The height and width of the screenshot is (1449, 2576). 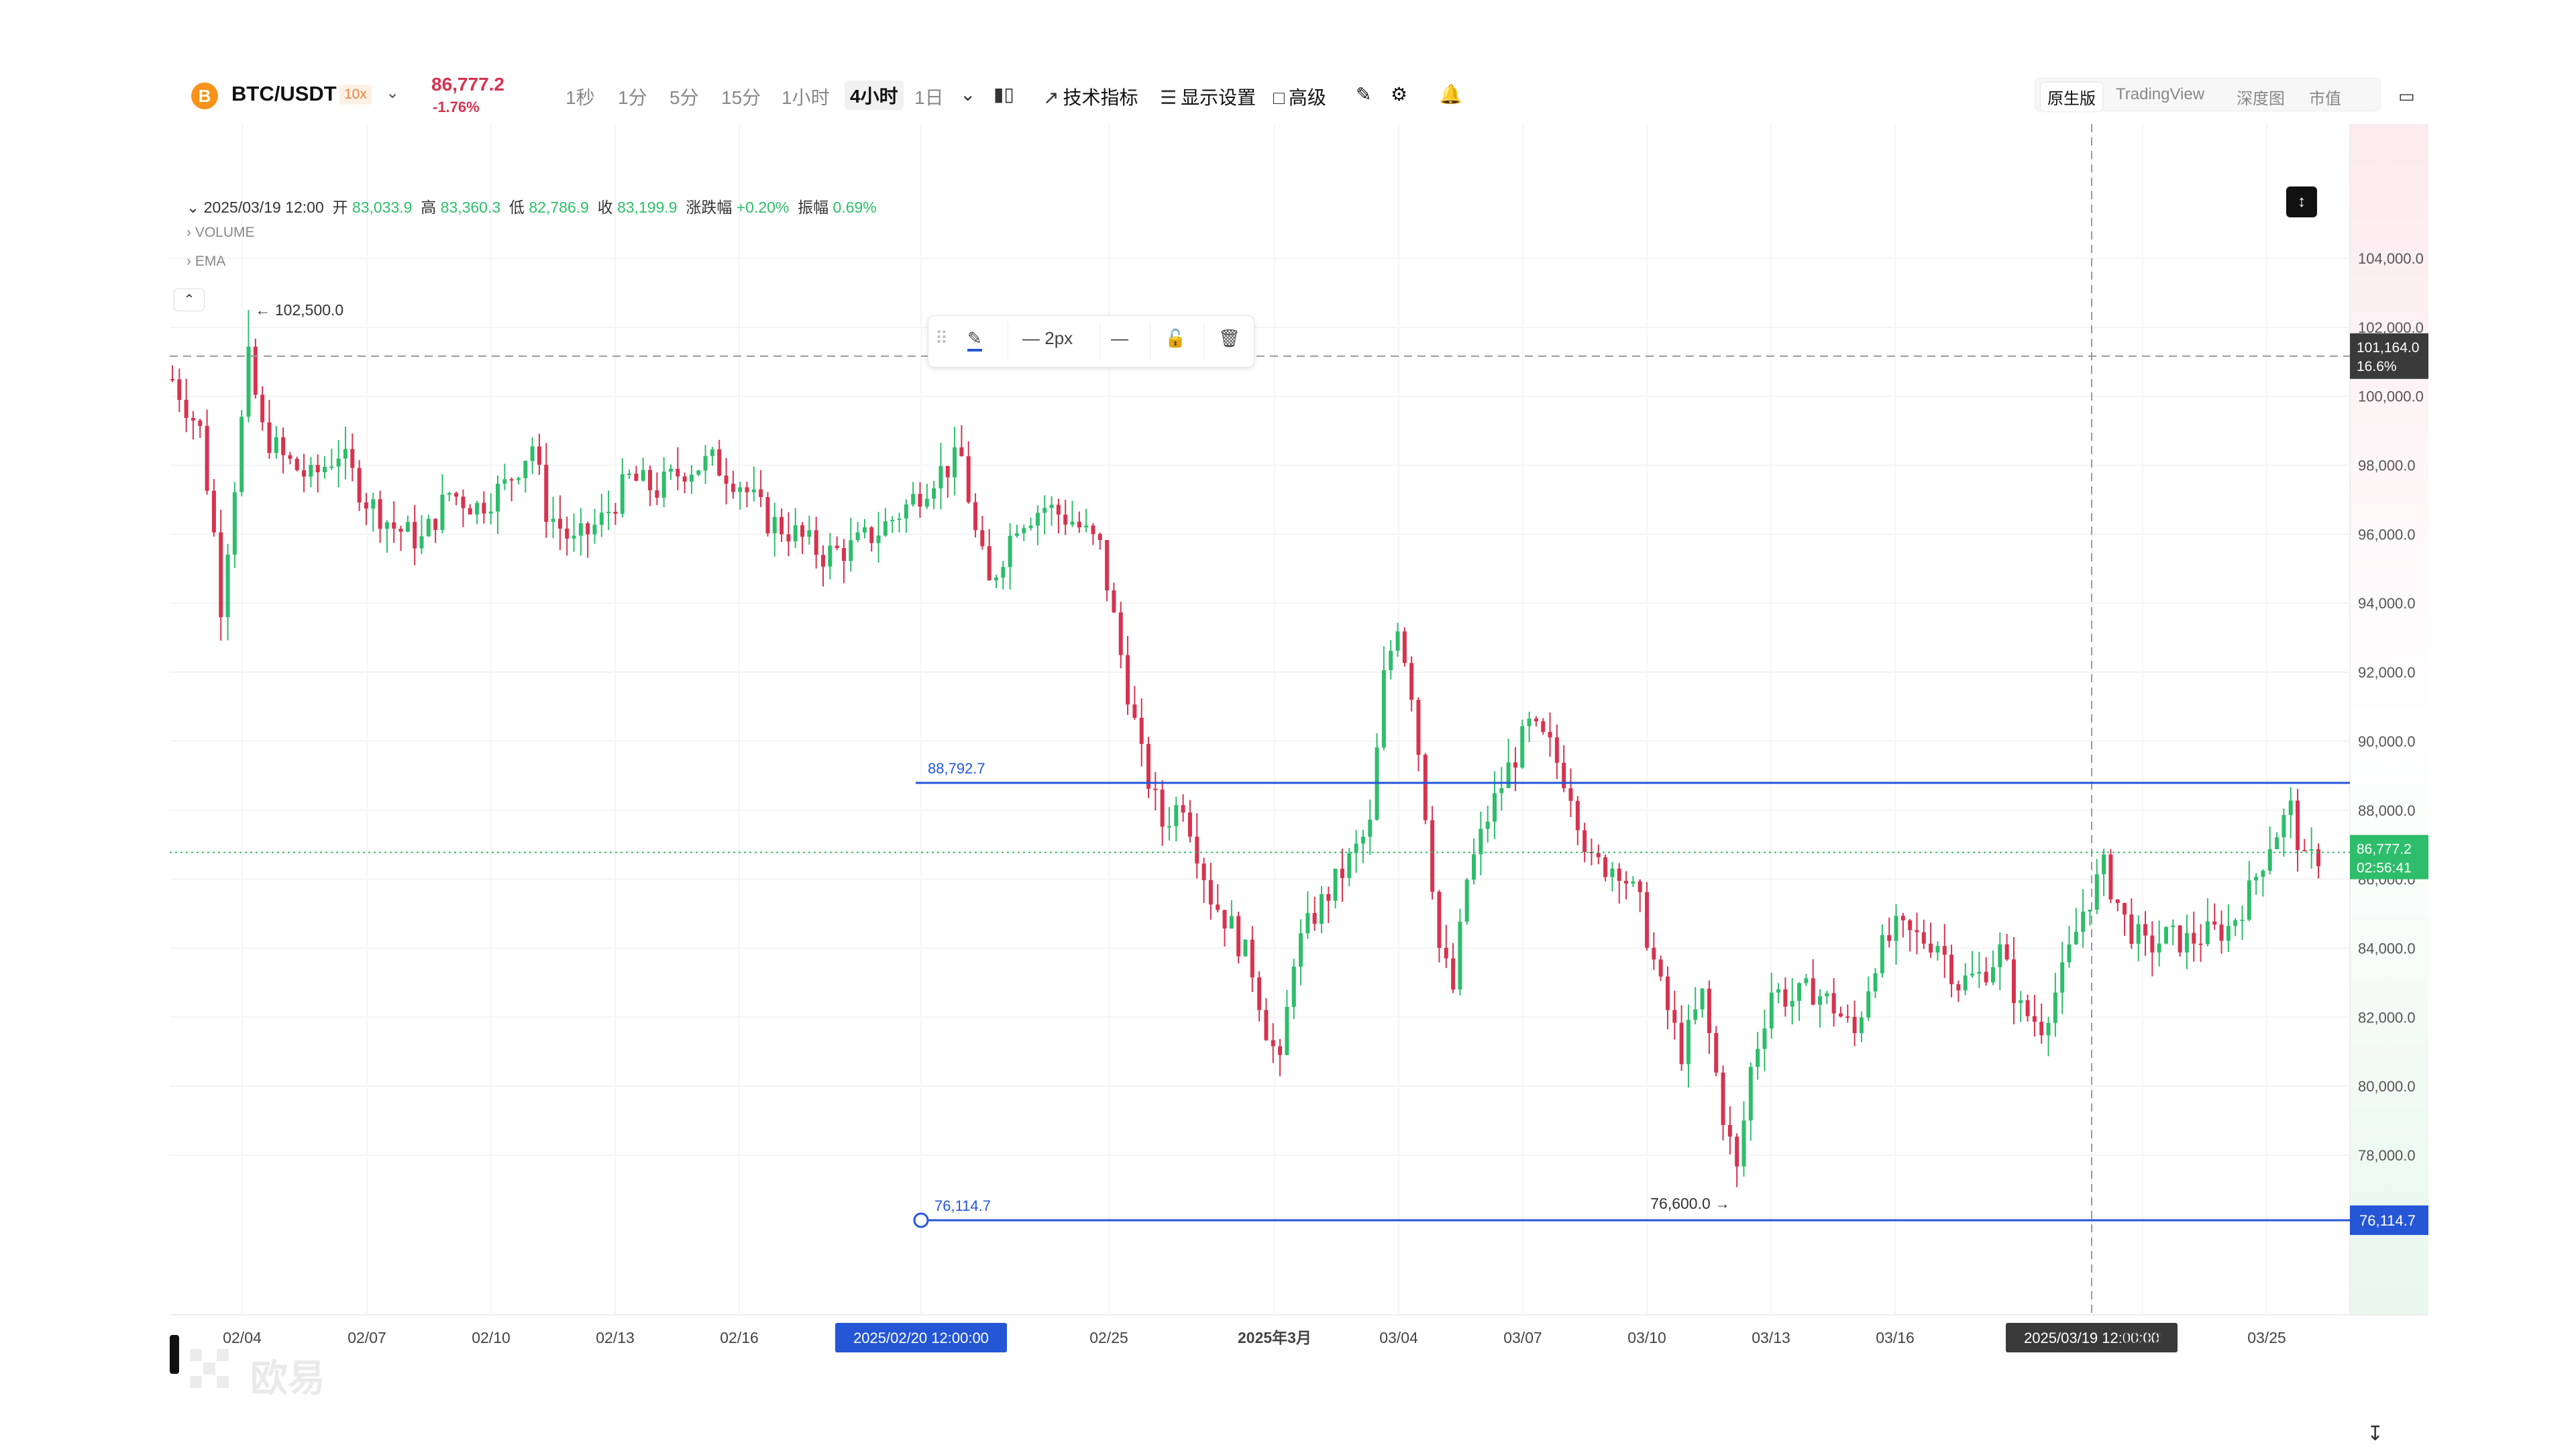 I want to click on chevron-down-icon: ⌄, so click(x=393, y=93).